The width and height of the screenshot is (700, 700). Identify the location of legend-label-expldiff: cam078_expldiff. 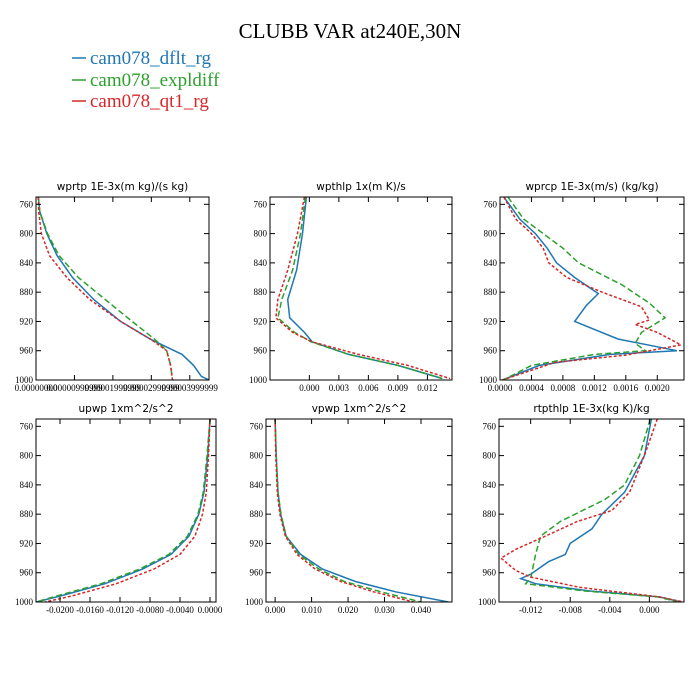
(155, 80).